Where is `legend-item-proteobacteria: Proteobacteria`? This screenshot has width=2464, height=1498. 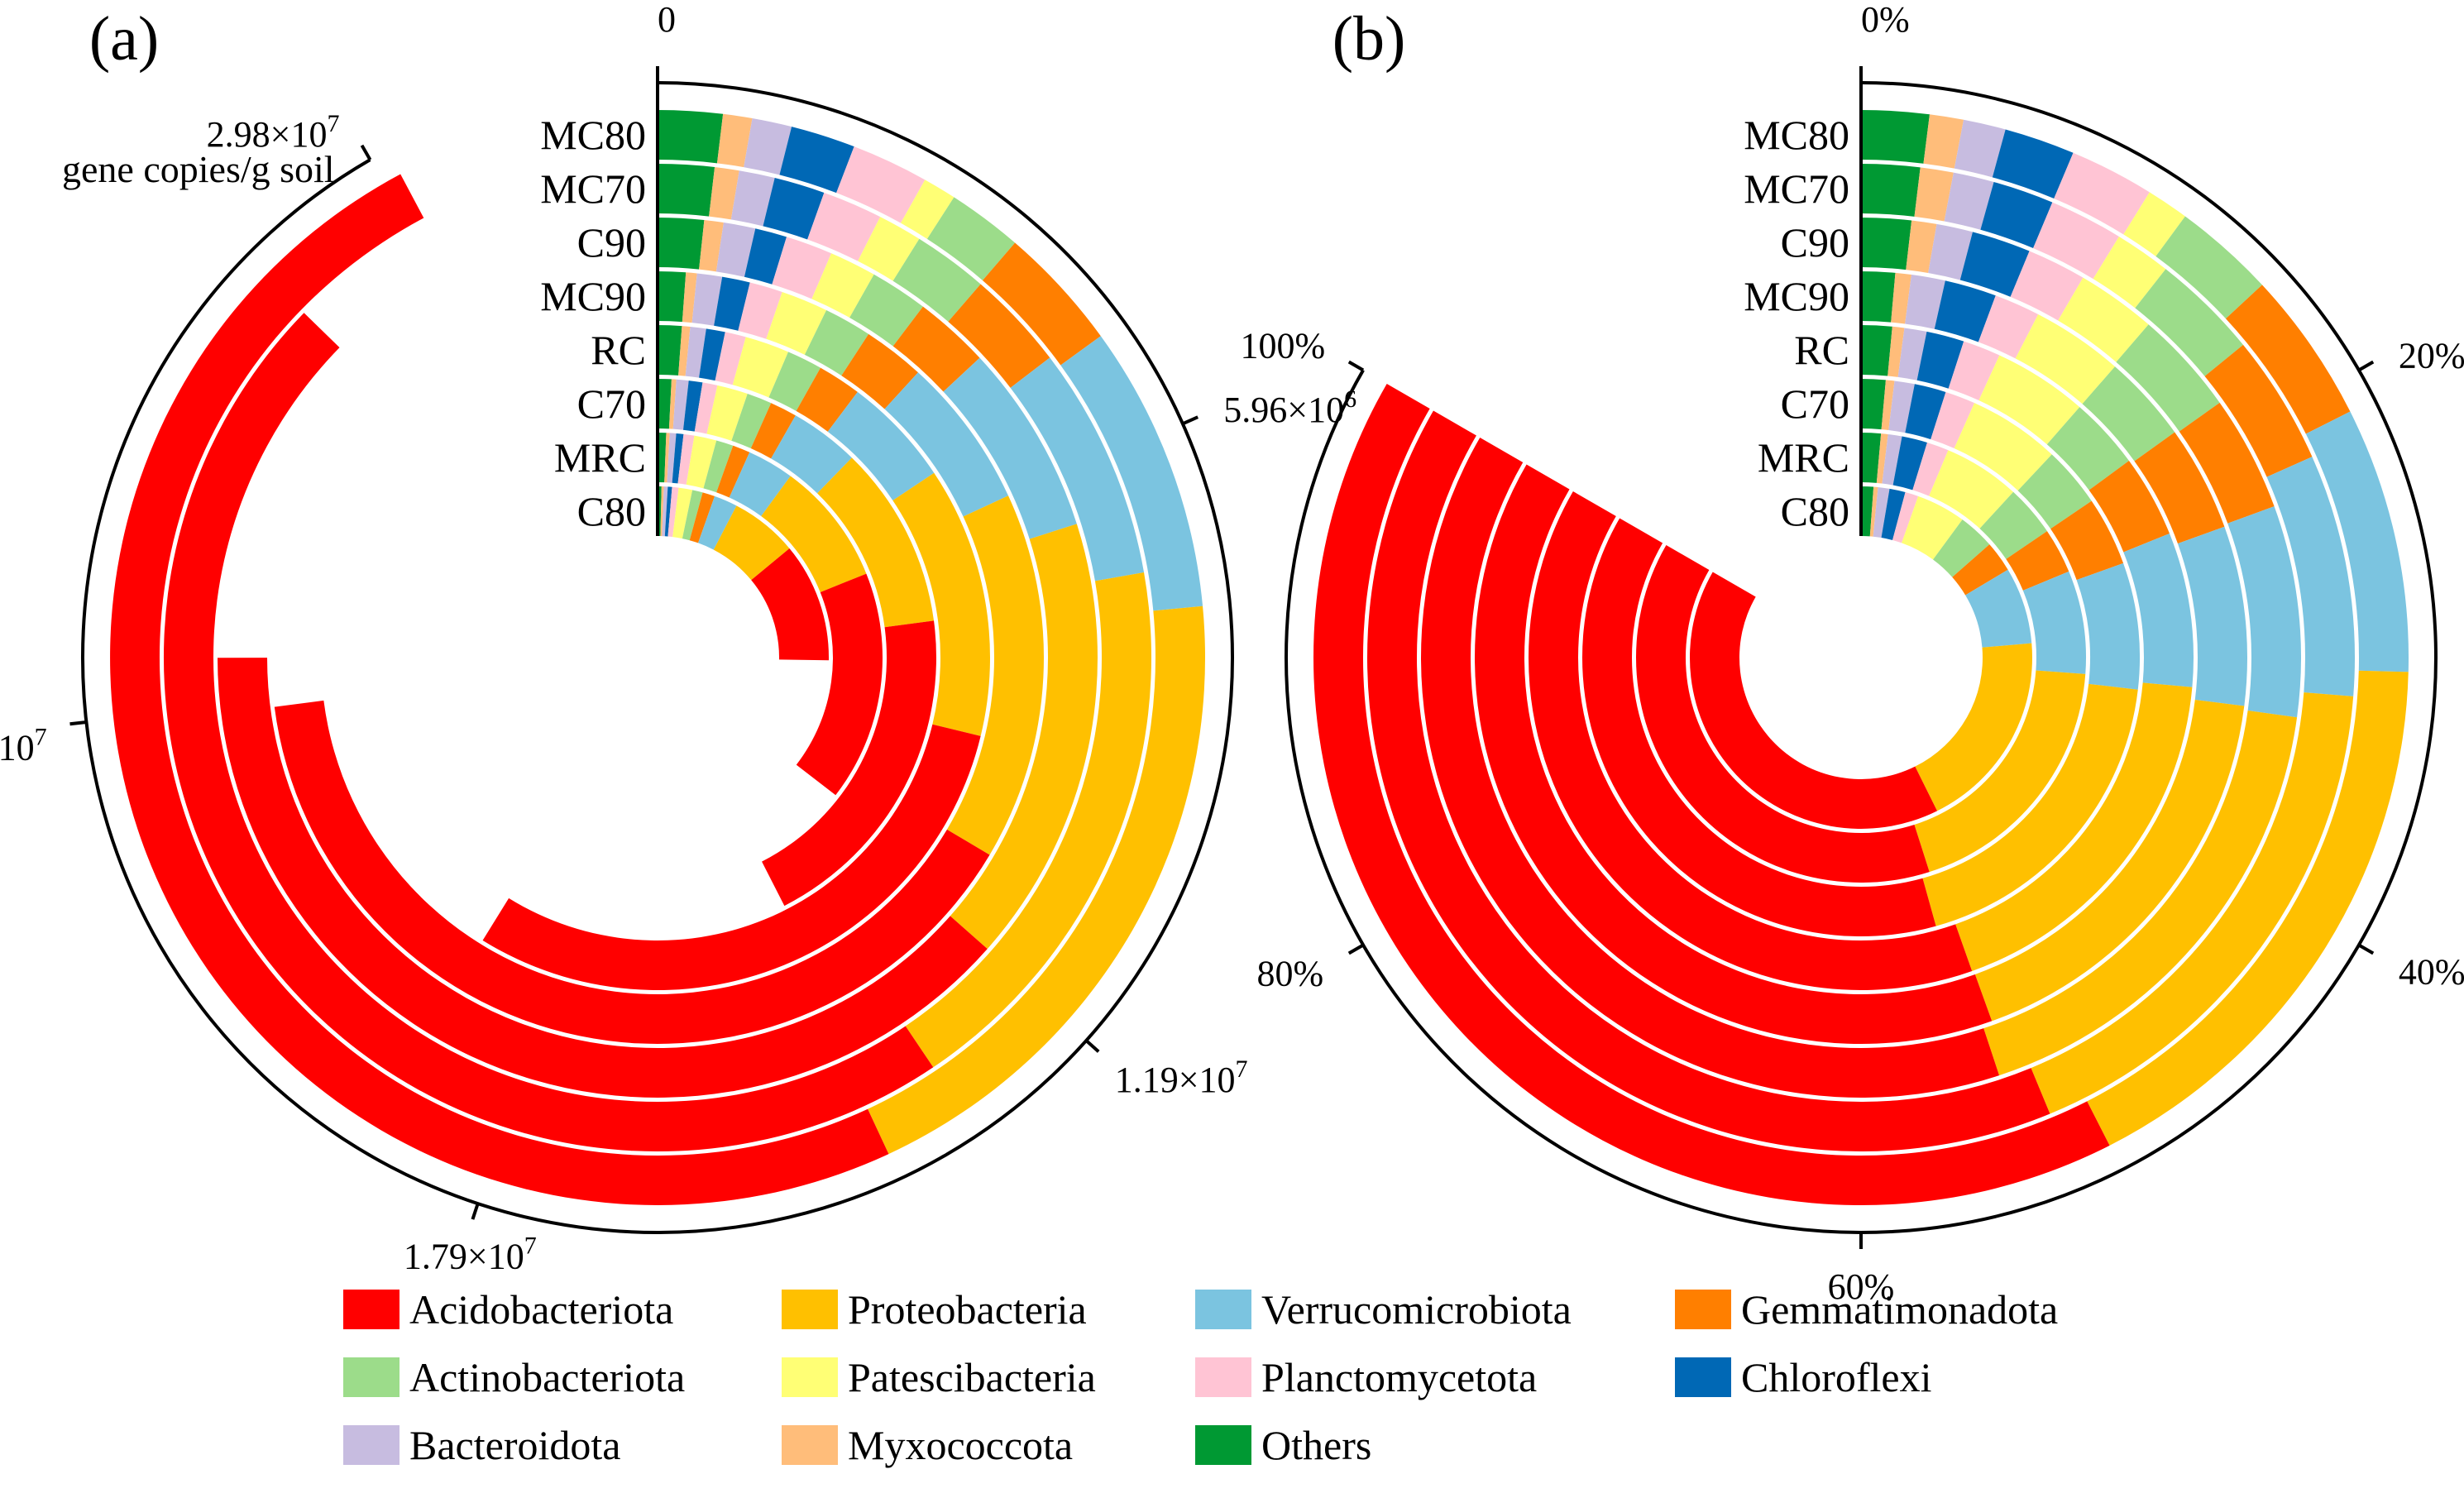 legend-item-proteobacteria: Proteobacteria is located at coordinates (934, 1310).